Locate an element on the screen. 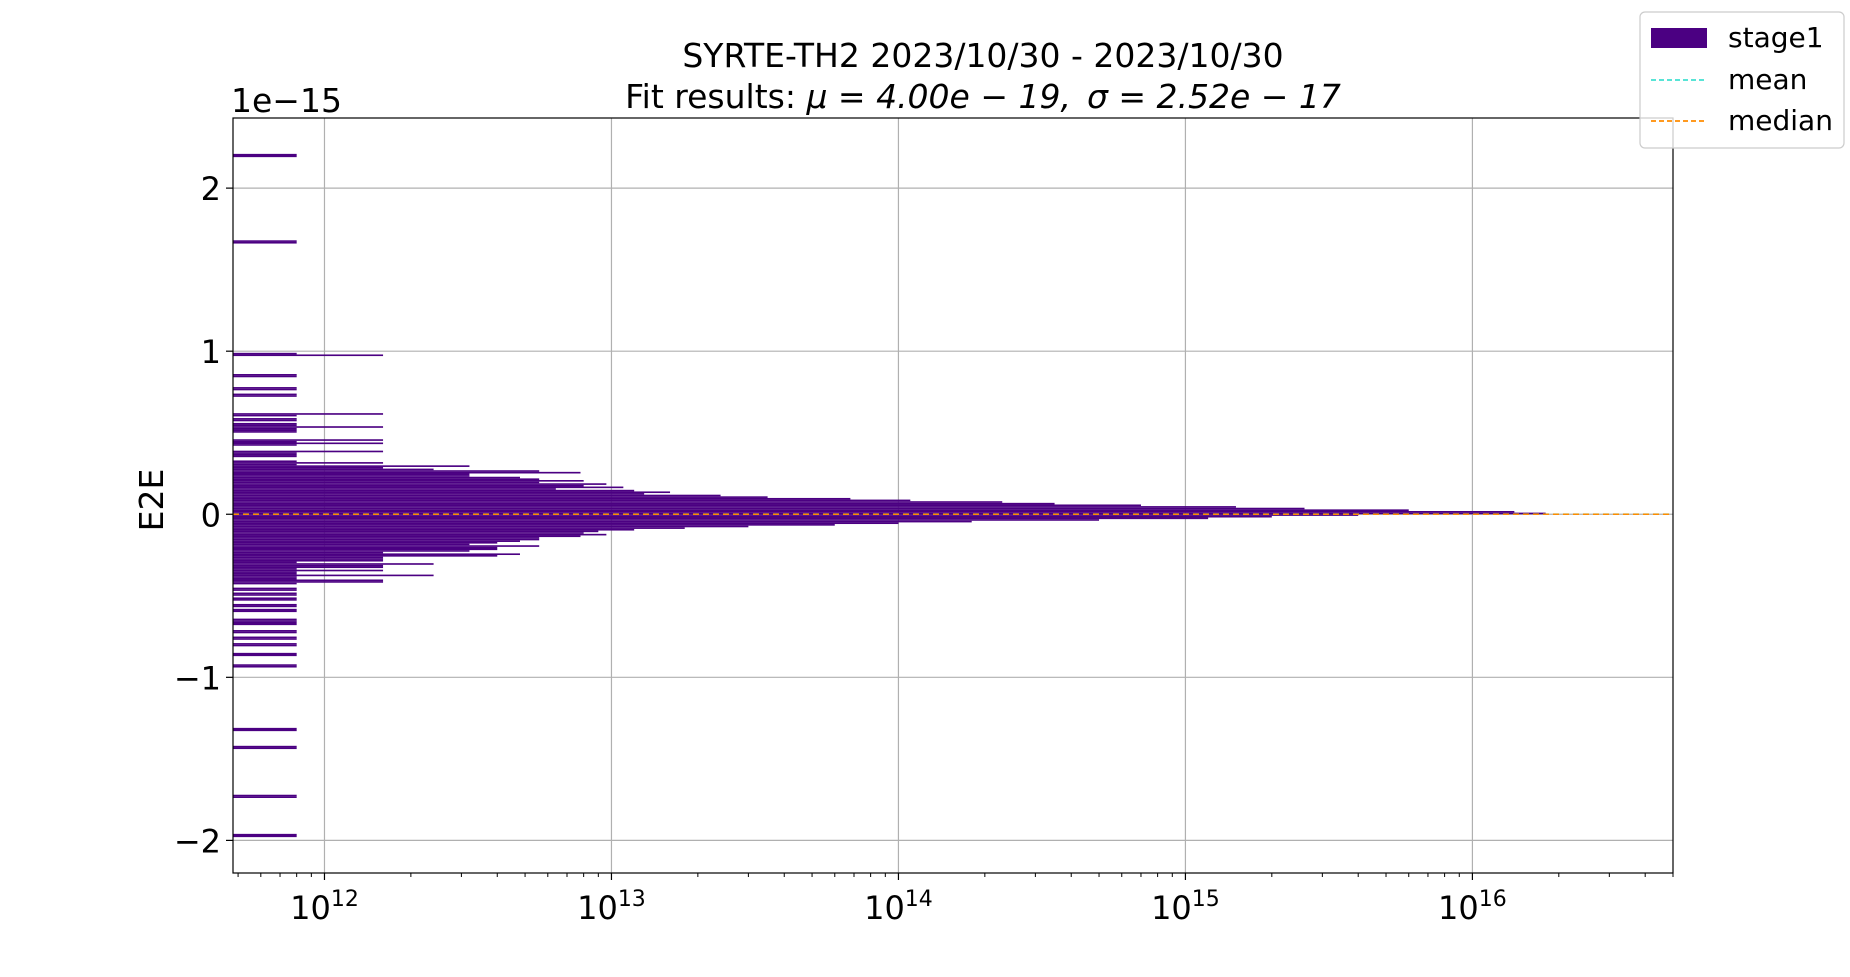  legend-mean-label: mean is located at coordinates (1767, 79).